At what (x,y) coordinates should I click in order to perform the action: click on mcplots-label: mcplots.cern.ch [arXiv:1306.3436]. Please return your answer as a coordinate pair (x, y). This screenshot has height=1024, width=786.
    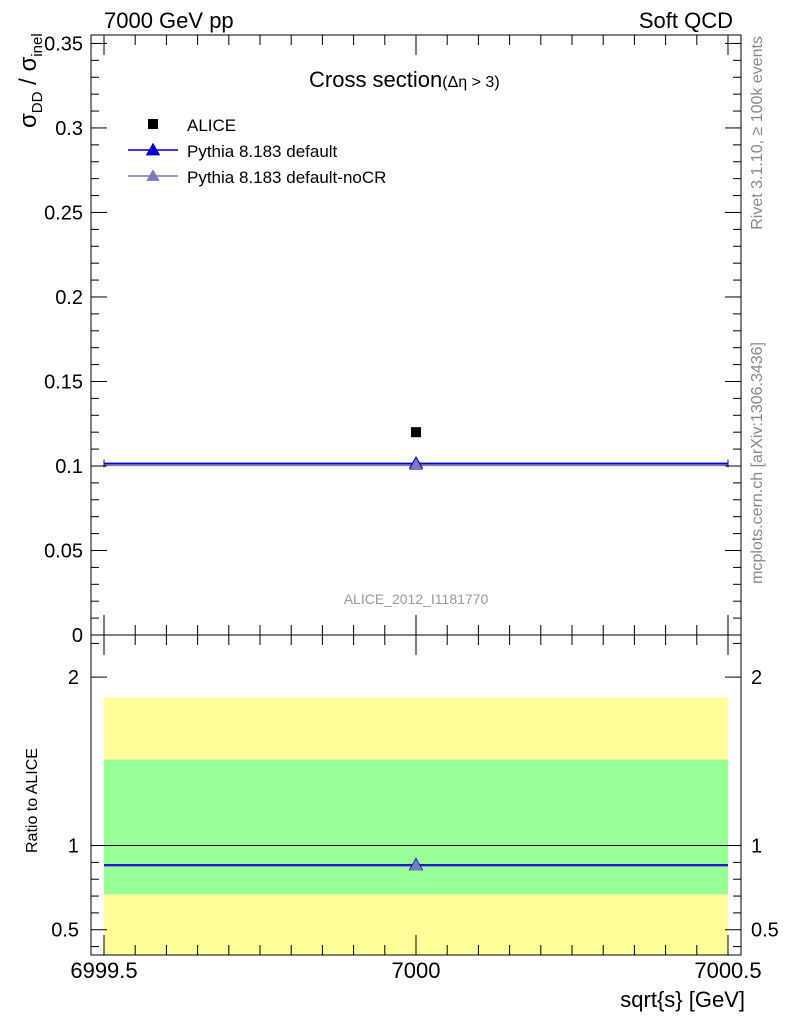
    Looking at the image, I should click on (757, 463).